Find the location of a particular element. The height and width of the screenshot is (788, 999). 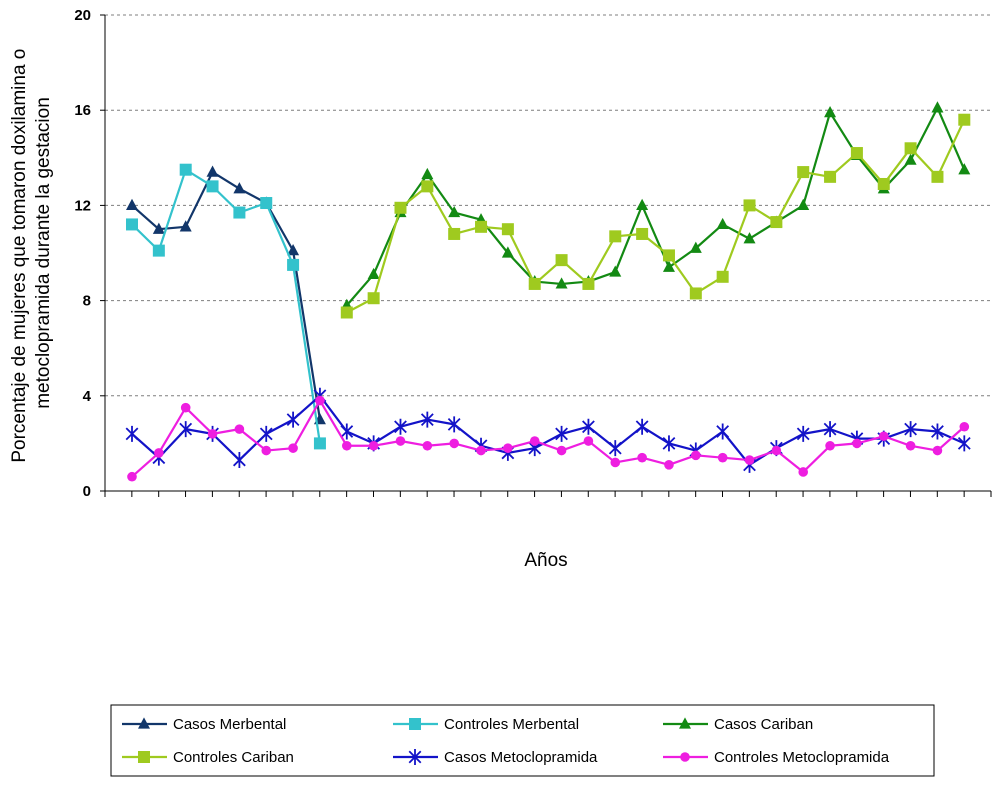

y-tick-label: 12 is located at coordinates (82, 205).